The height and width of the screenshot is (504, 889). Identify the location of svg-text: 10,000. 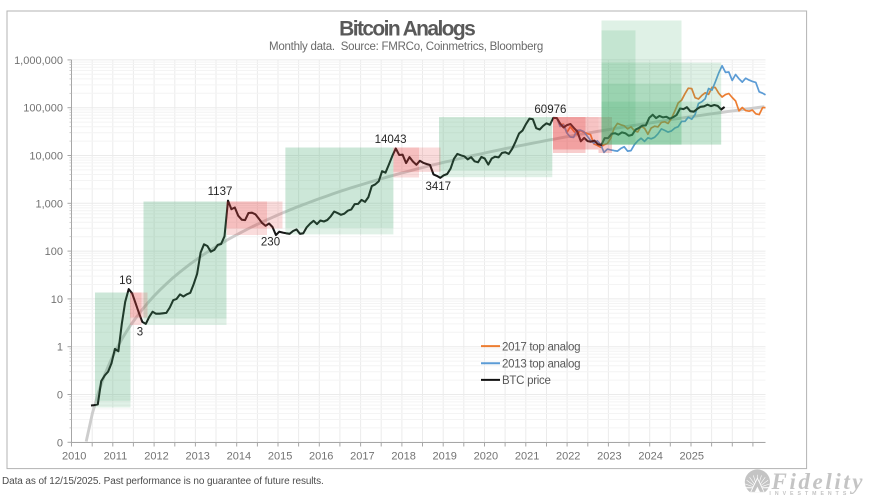
(46, 157).